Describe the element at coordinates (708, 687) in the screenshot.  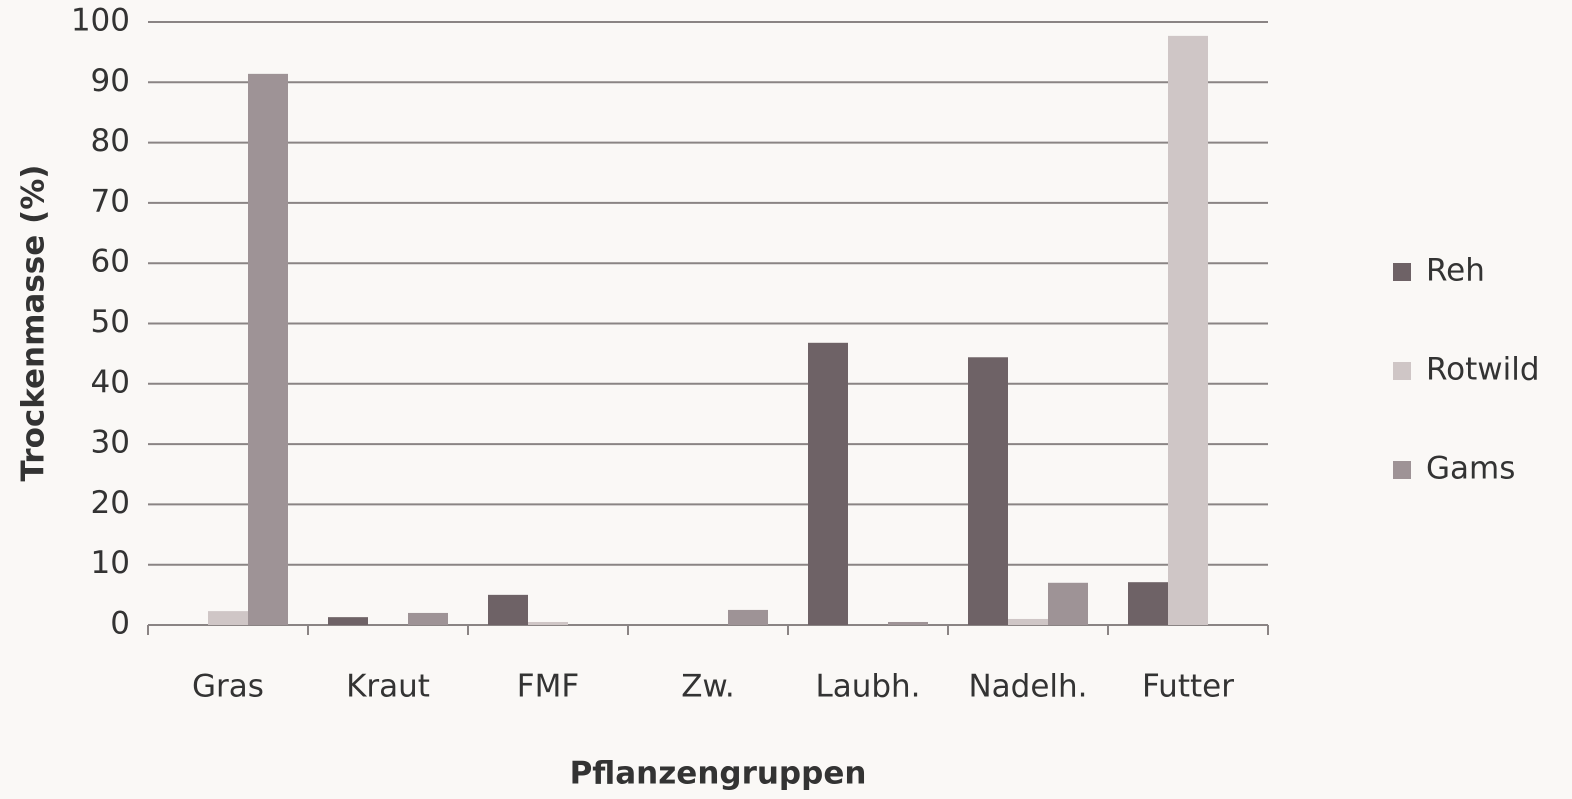
I see `x-tick-label: Zw.` at that location.